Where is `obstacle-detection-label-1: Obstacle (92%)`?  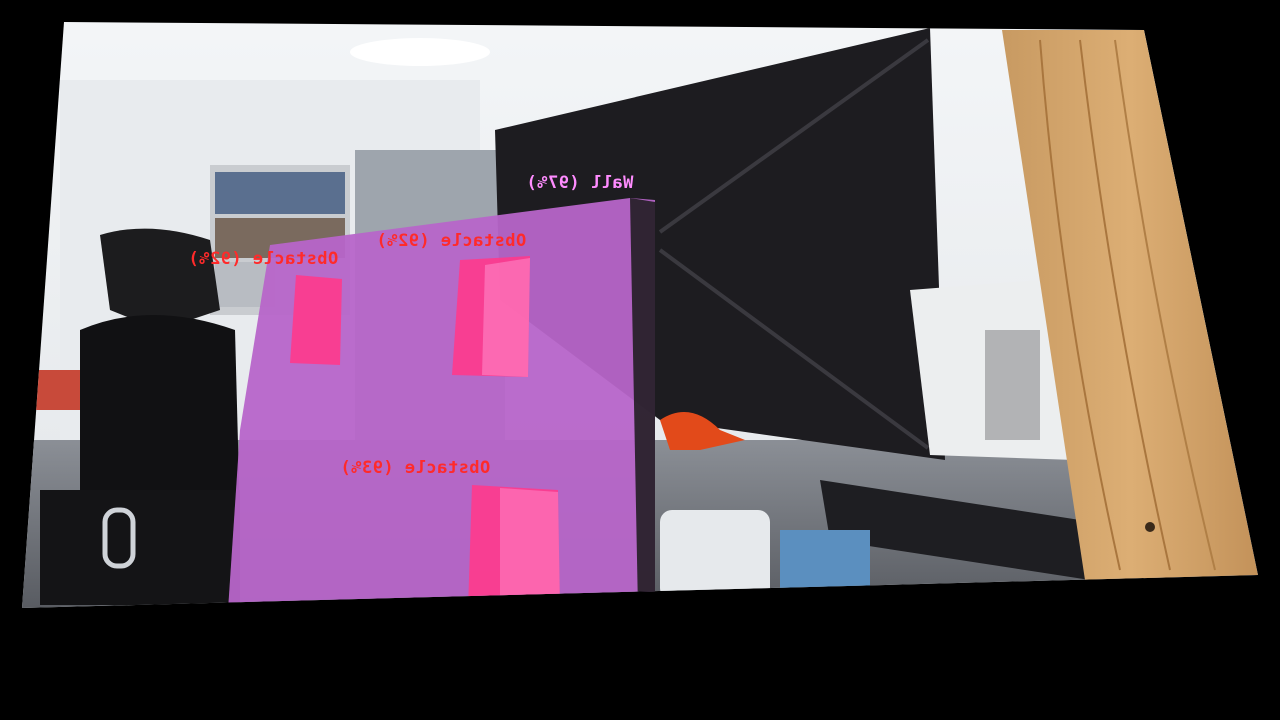
obstacle-detection-label-1: Obstacle (92%) is located at coordinates (263, 259).